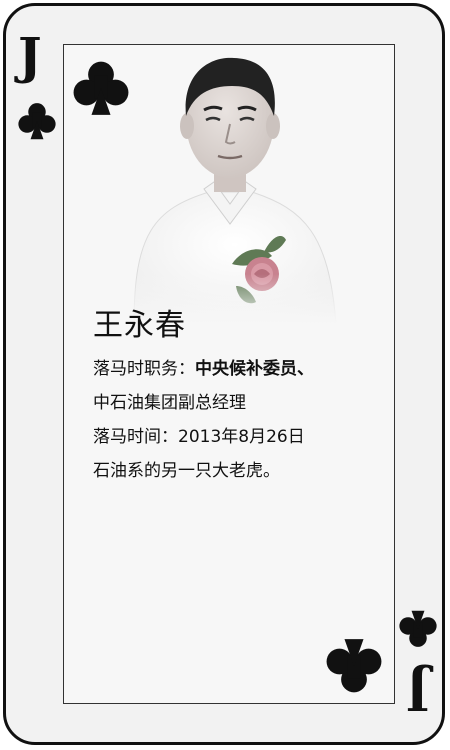  Describe the element at coordinates (30, 55) in the screenshot. I see `rank-top-left: J` at that location.